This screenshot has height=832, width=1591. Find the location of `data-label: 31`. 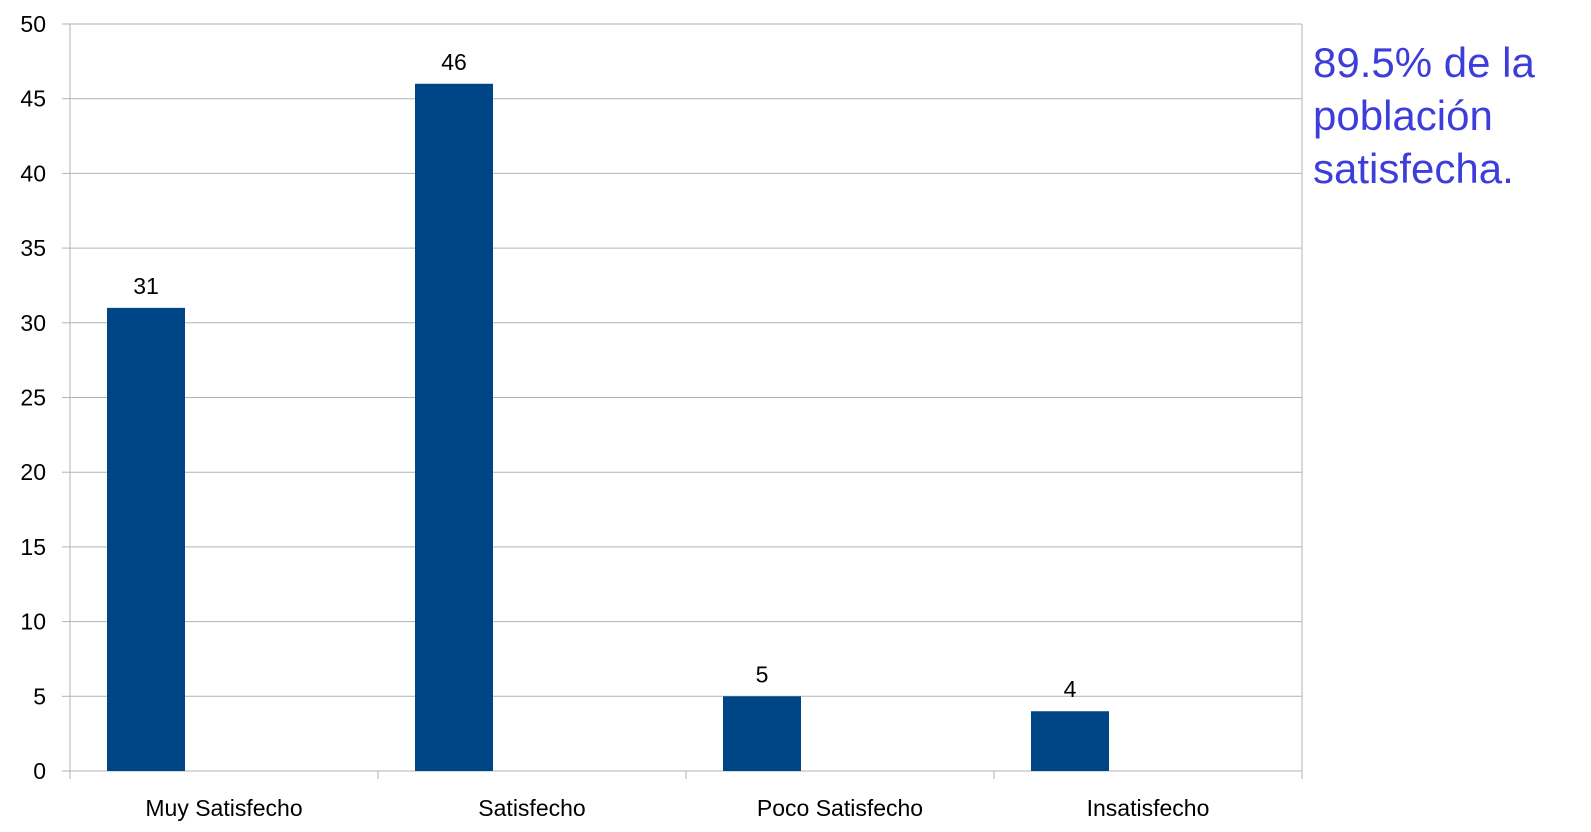

data-label: 31 is located at coordinates (146, 286).